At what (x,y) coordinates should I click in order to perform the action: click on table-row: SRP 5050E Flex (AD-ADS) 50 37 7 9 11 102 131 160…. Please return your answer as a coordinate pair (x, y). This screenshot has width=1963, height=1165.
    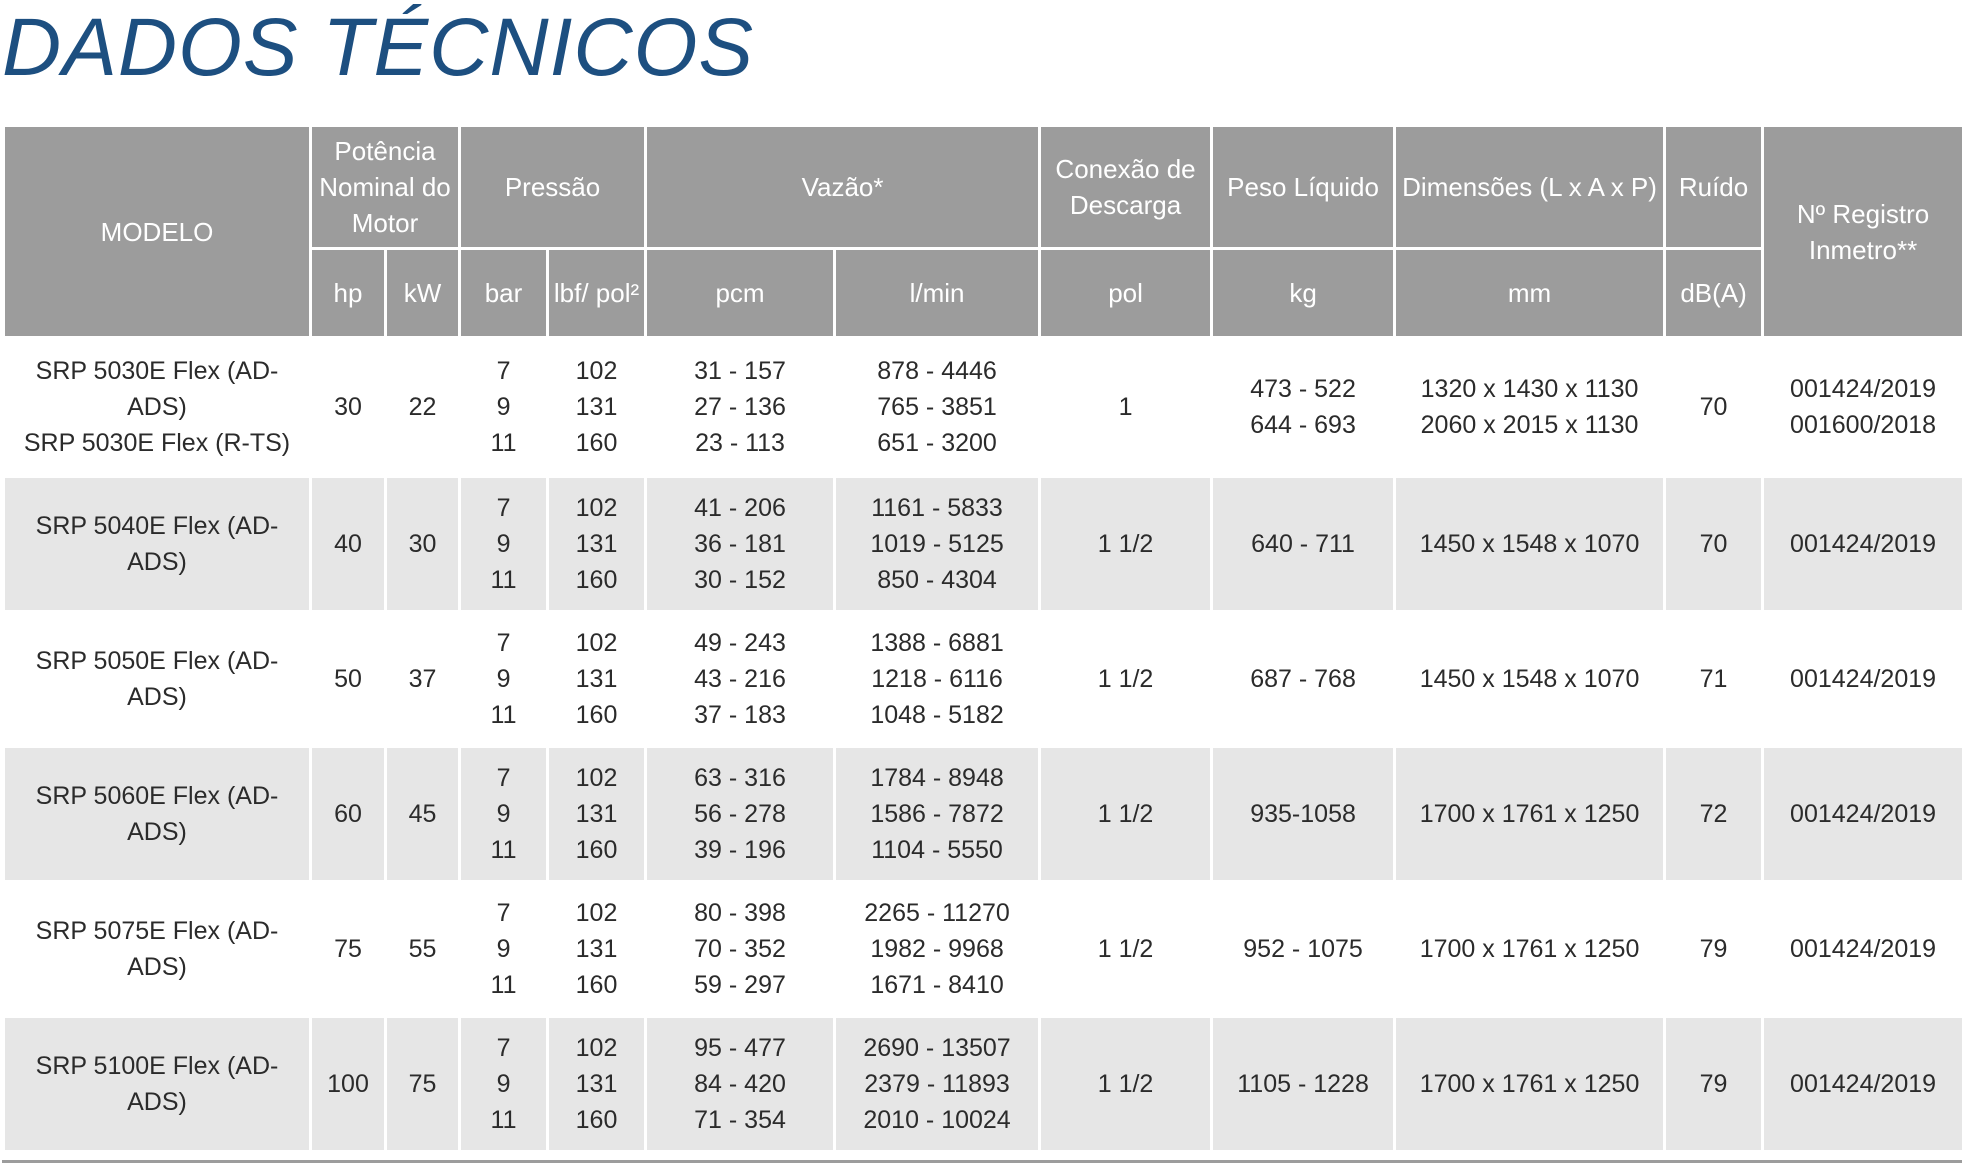
    Looking at the image, I should click on (982, 679).